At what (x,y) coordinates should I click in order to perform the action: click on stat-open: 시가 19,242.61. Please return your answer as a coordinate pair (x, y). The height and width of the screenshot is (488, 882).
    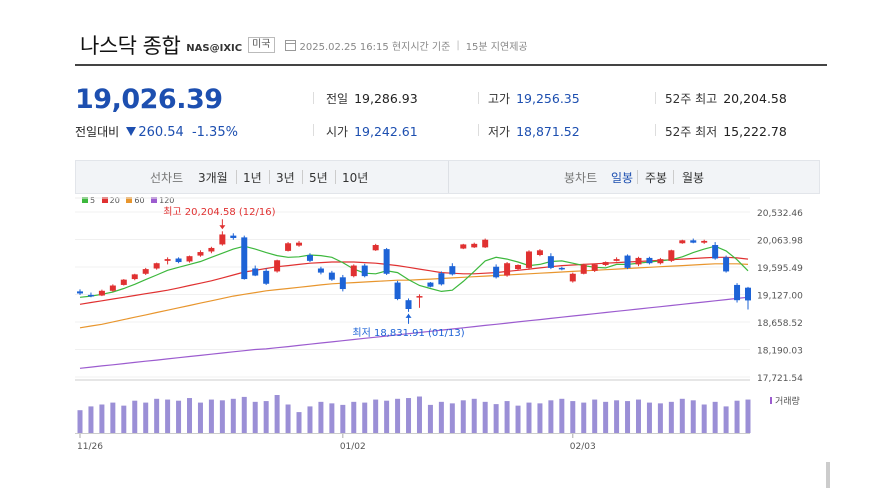
    Looking at the image, I should click on (372, 131).